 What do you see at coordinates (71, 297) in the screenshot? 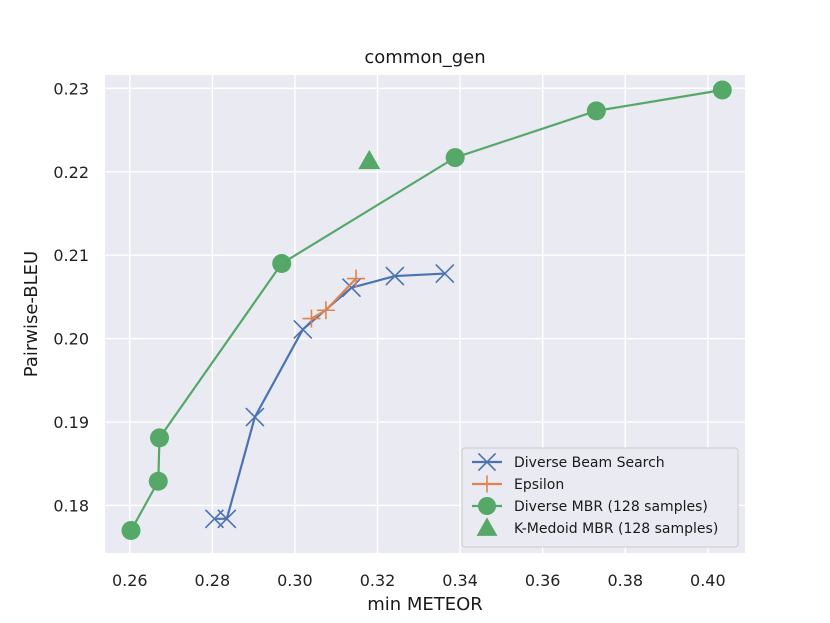
I see `y-tick-labels: 0.18 0.19 0.20 0.21 0.22 0.23` at bounding box center [71, 297].